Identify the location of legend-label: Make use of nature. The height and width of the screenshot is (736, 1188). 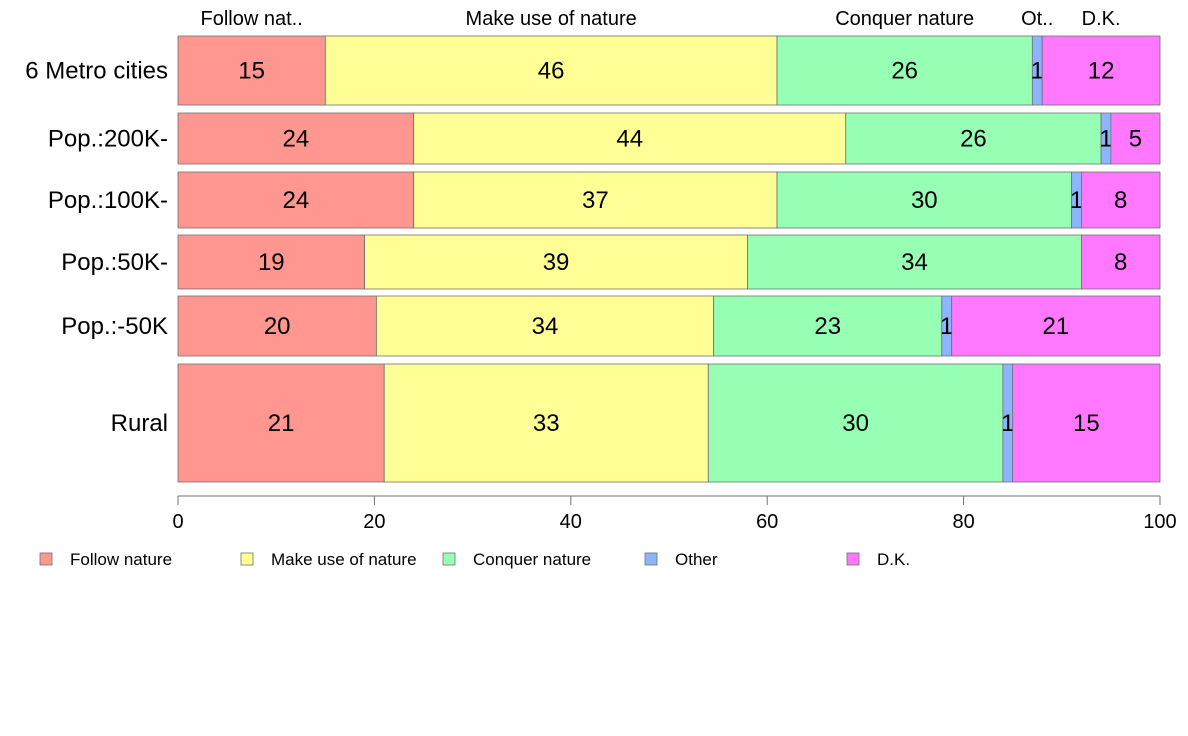
(344, 559).